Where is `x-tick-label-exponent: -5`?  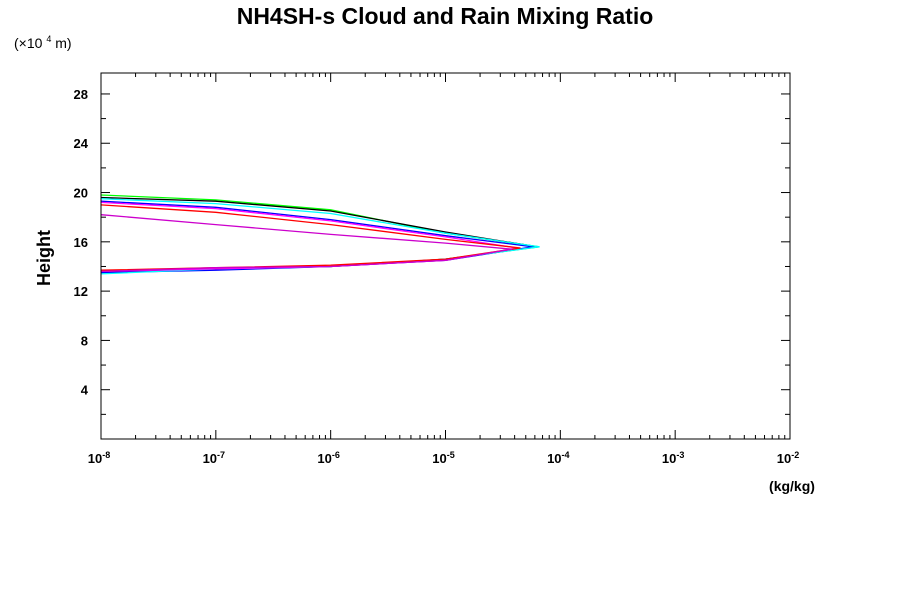 x-tick-label-exponent: -5 is located at coordinates (451, 455).